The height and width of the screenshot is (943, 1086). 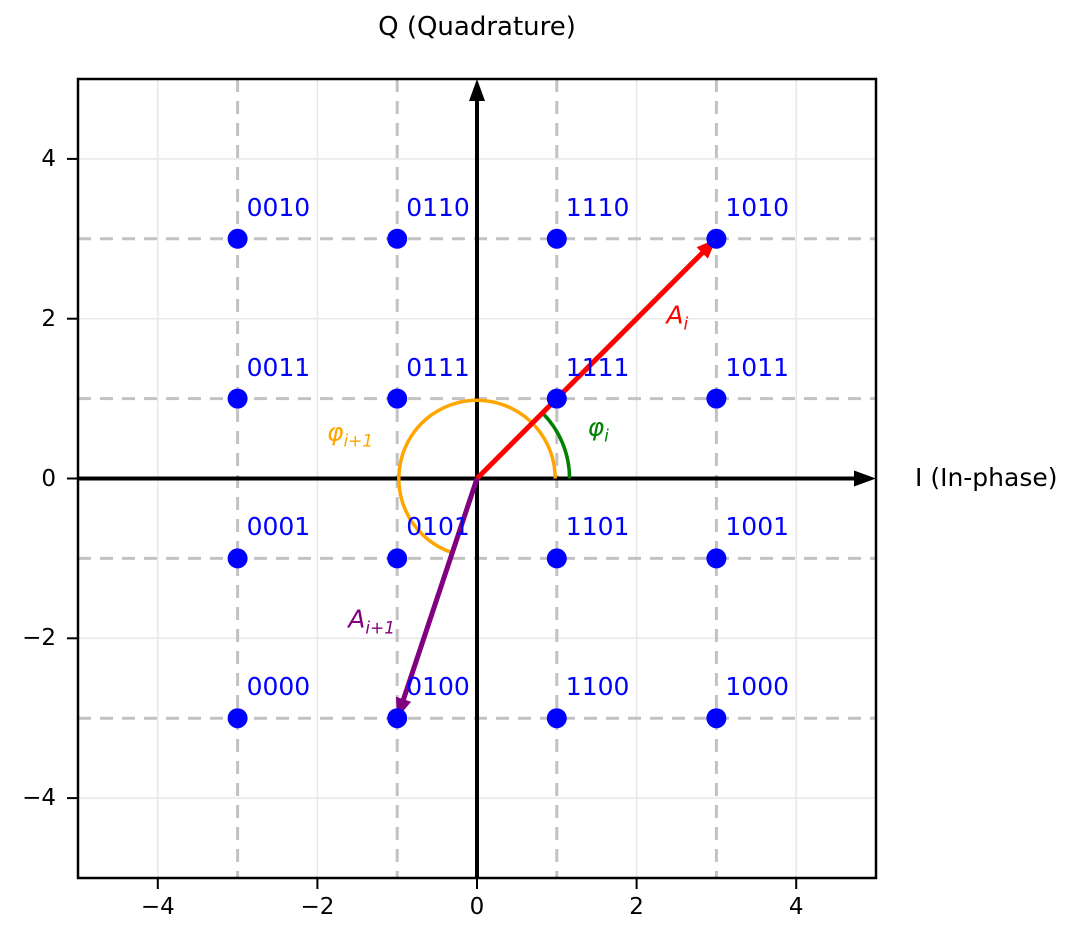 I want to click on x-tick-label: −2, so click(x=317, y=907).